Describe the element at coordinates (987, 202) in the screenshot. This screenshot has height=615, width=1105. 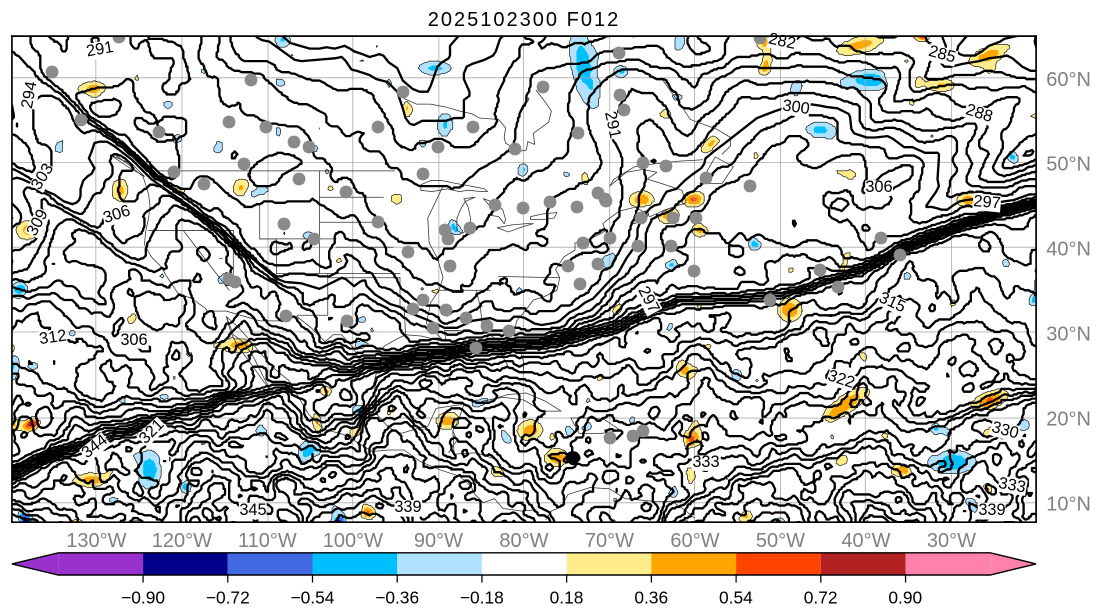
I see `svg-text: 297` at that location.